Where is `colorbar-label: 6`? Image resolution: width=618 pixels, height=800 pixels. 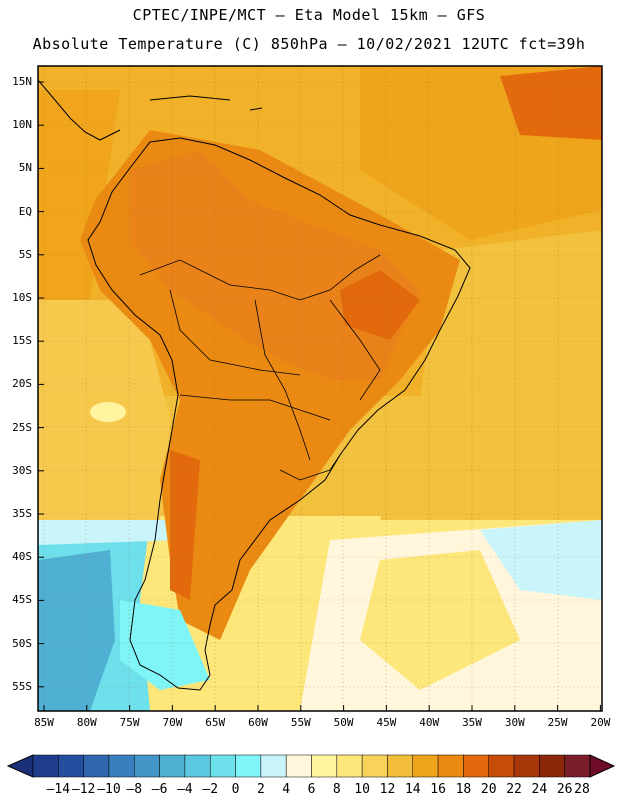 colorbar-label: 6 is located at coordinates (311, 789).